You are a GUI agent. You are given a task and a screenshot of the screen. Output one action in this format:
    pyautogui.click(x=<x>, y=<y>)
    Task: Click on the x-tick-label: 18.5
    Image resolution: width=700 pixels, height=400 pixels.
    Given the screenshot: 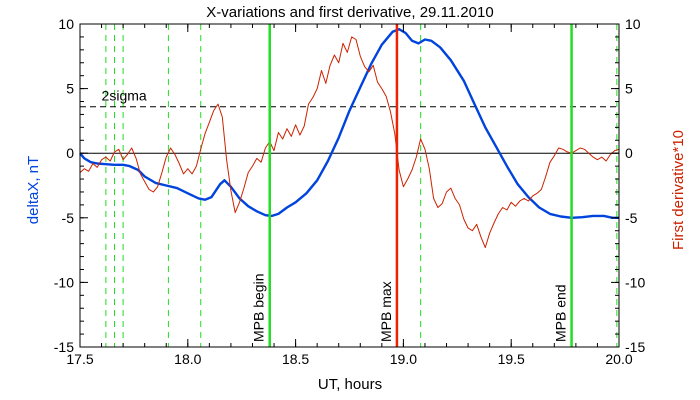 What is the action you would take?
    pyautogui.click(x=295, y=359)
    